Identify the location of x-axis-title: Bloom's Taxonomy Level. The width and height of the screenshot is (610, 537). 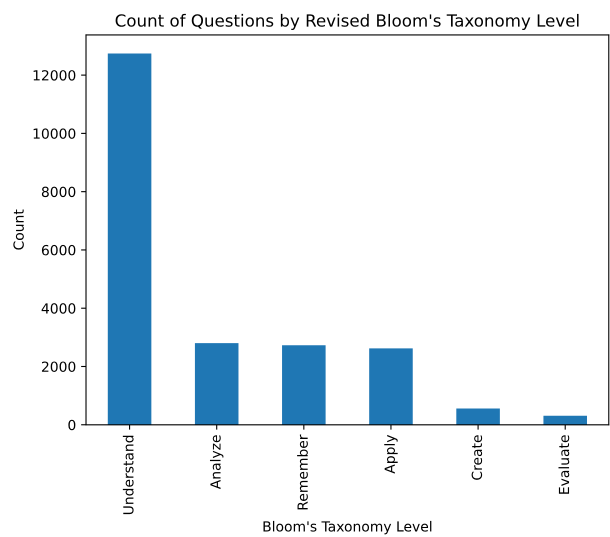
(348, 527).